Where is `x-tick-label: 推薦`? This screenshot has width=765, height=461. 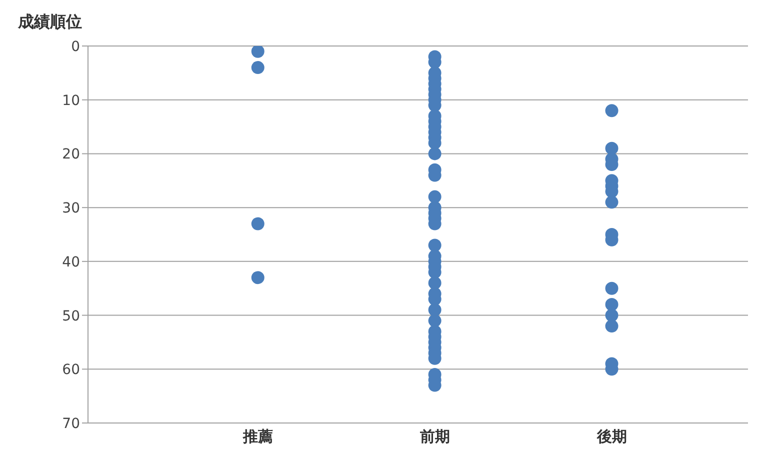 x-tick-label: 推薦 is located at coordinates (257, 437).